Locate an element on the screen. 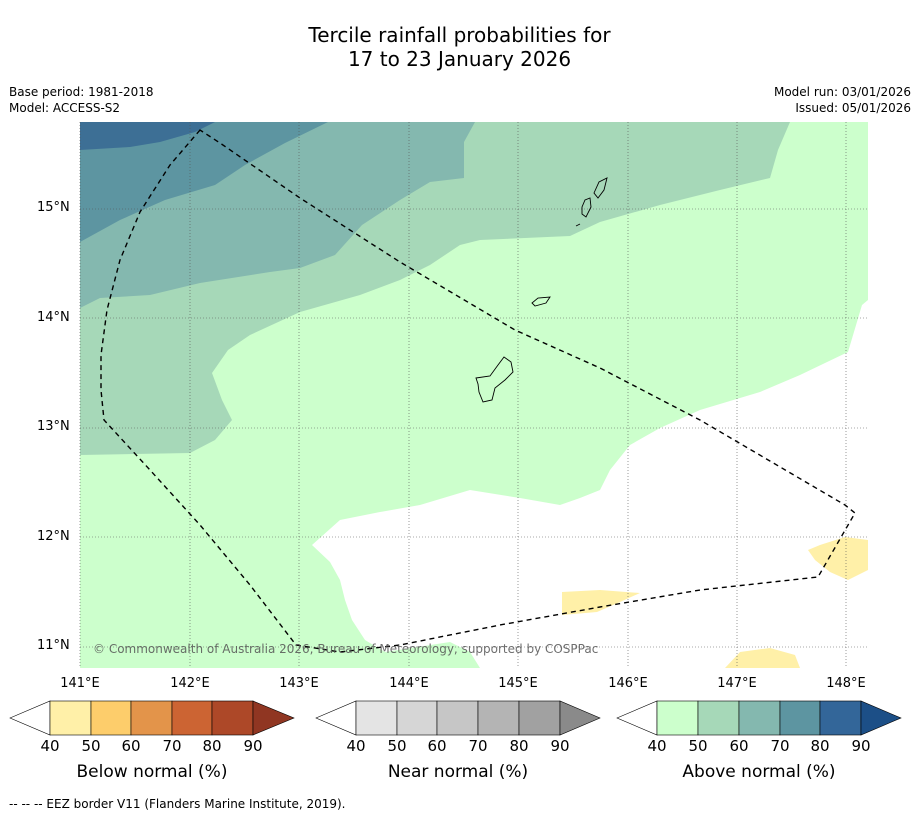 Image resolution: width=919 pixels, height=816 pixels. above-normal-80-90-region is located at coordinates (147, 136).